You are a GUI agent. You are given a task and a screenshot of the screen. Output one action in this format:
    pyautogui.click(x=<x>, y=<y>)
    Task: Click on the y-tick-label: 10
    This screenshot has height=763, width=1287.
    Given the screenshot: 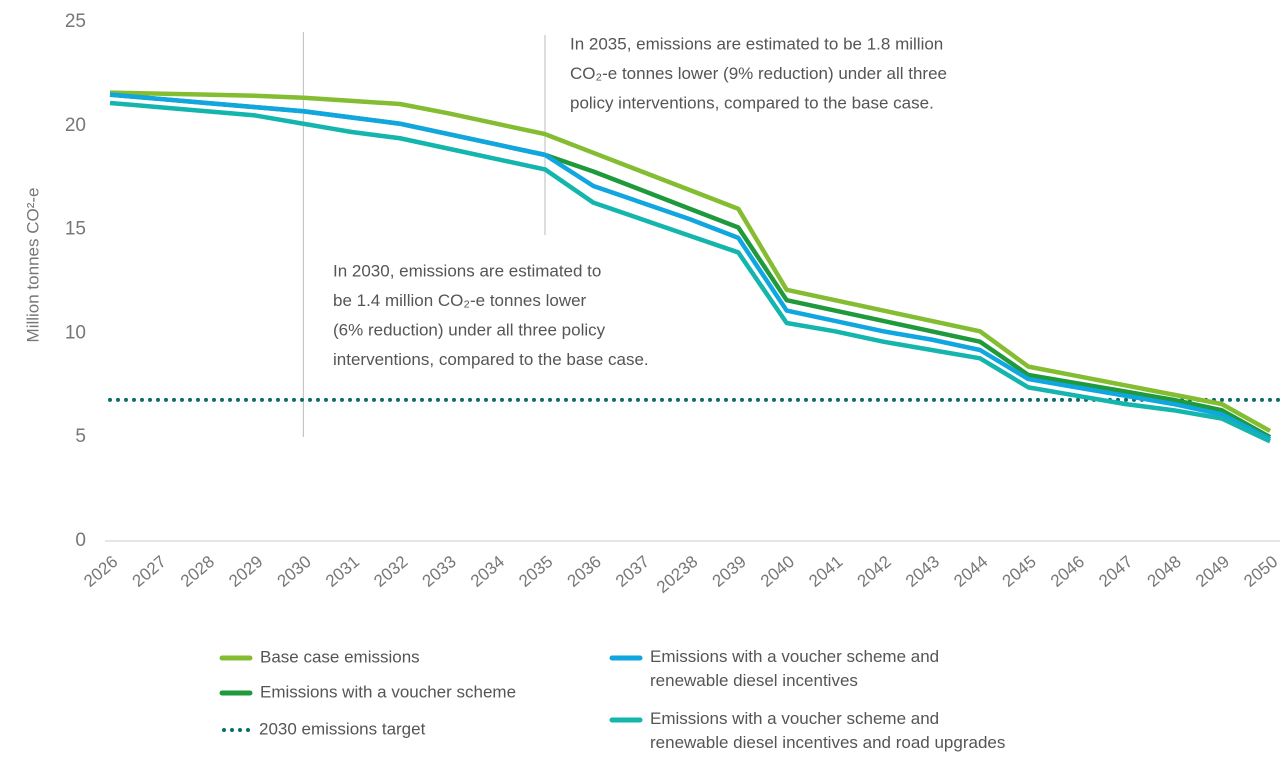 What is the action you would take?
    pyautogui.click(x=75, y=332)
    